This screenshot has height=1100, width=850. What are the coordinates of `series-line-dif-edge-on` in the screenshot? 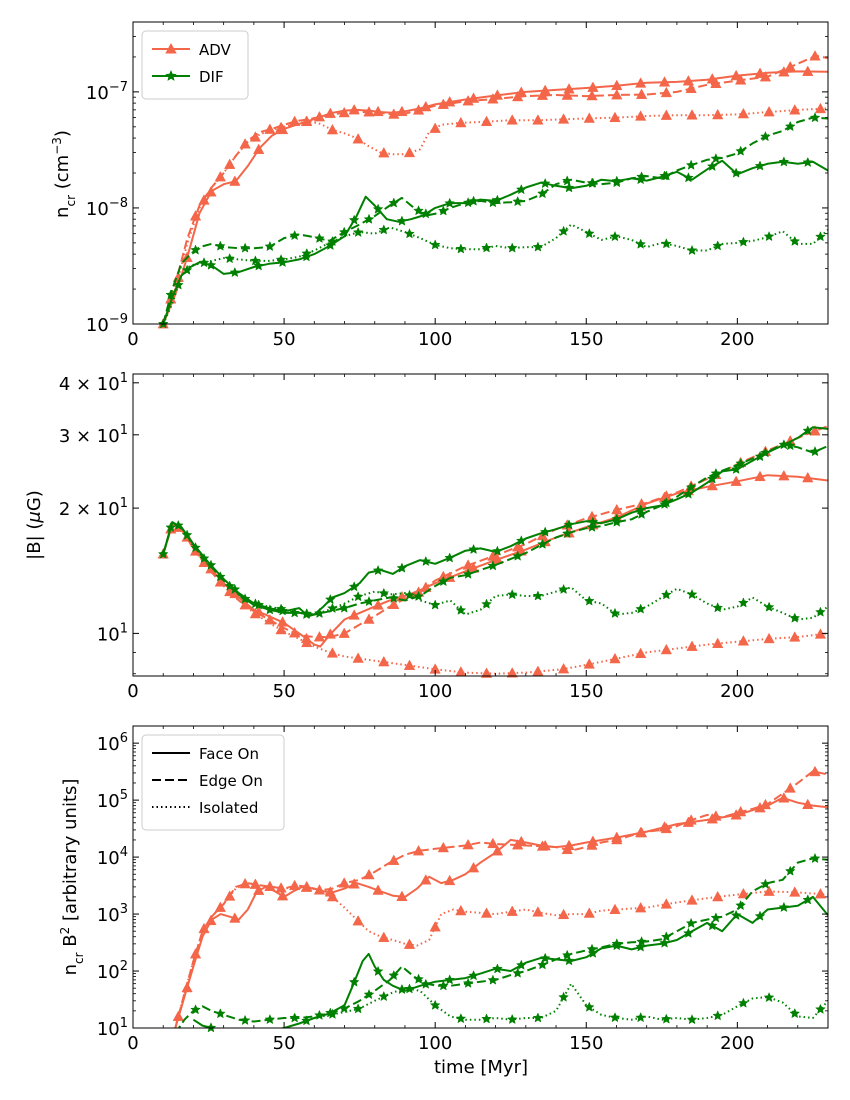 It's located at (502, 942).